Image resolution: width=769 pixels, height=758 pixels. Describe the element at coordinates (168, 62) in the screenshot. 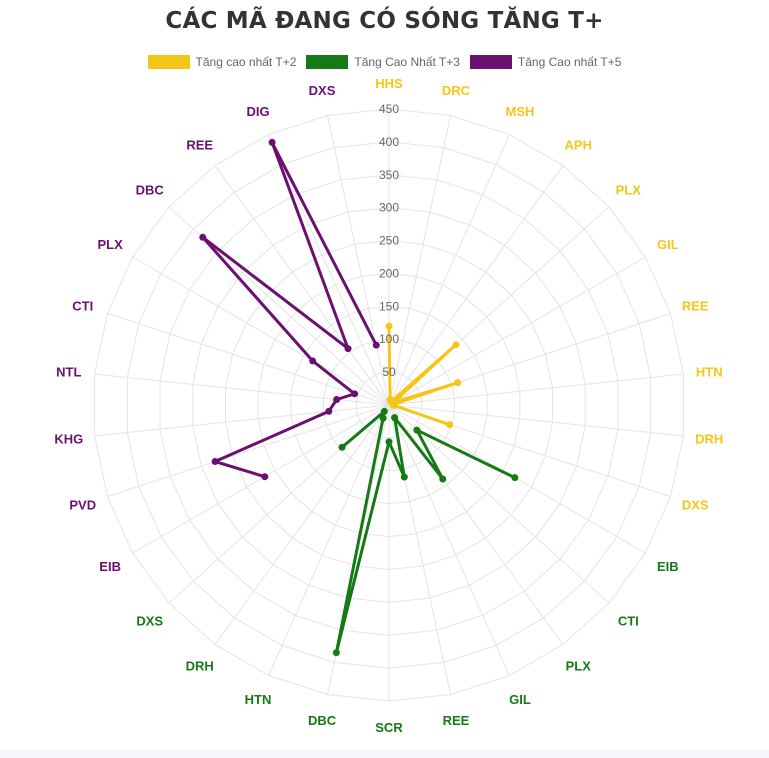

I see `legend-swatch-t2` at that location.